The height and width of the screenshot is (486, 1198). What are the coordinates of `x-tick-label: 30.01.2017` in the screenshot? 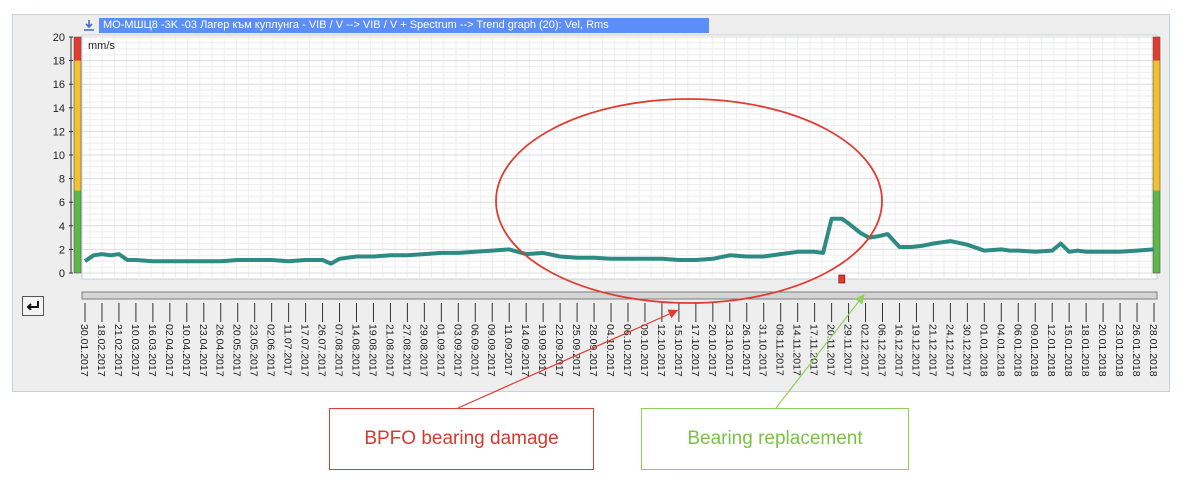 It's located at (84, 350).